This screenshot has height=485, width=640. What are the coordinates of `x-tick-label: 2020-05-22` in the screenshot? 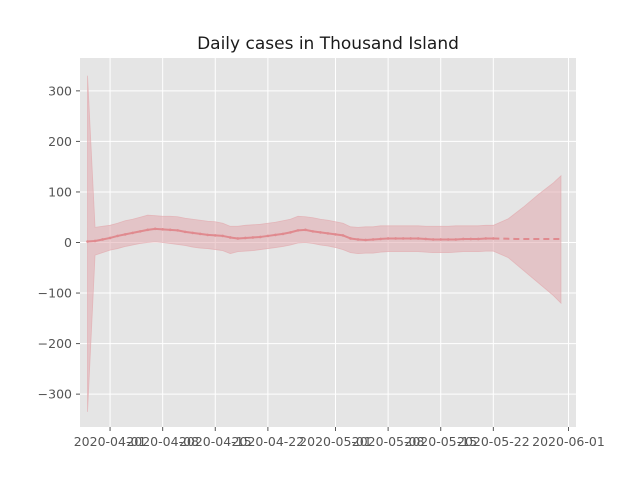 It's located at (493, 441).